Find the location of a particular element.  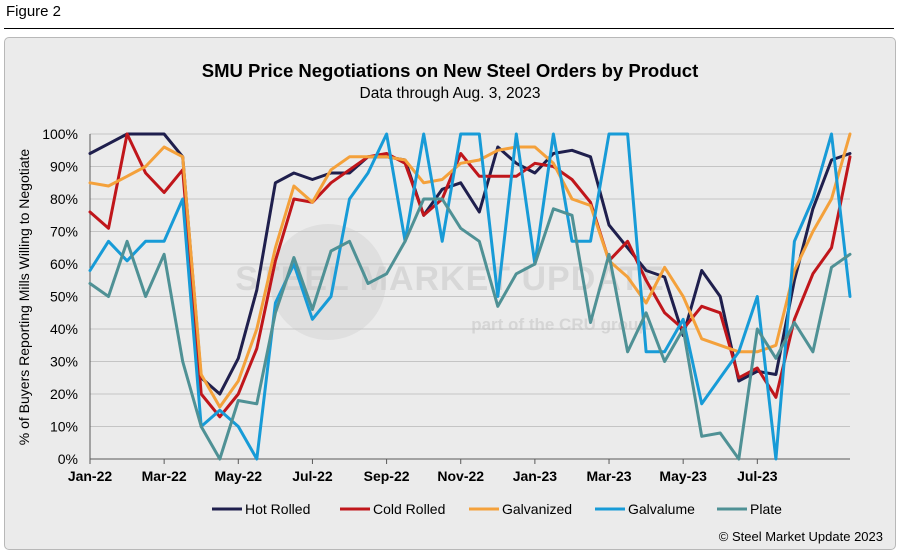

figure-label: Figure 2 is located at coordinates (34, 11).